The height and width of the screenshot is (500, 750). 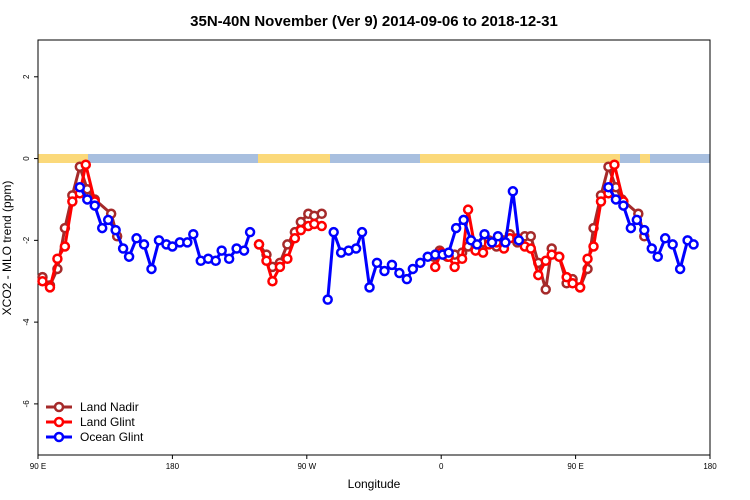 I want to click on y-tick-label: -4, so click(x=26, y=322).